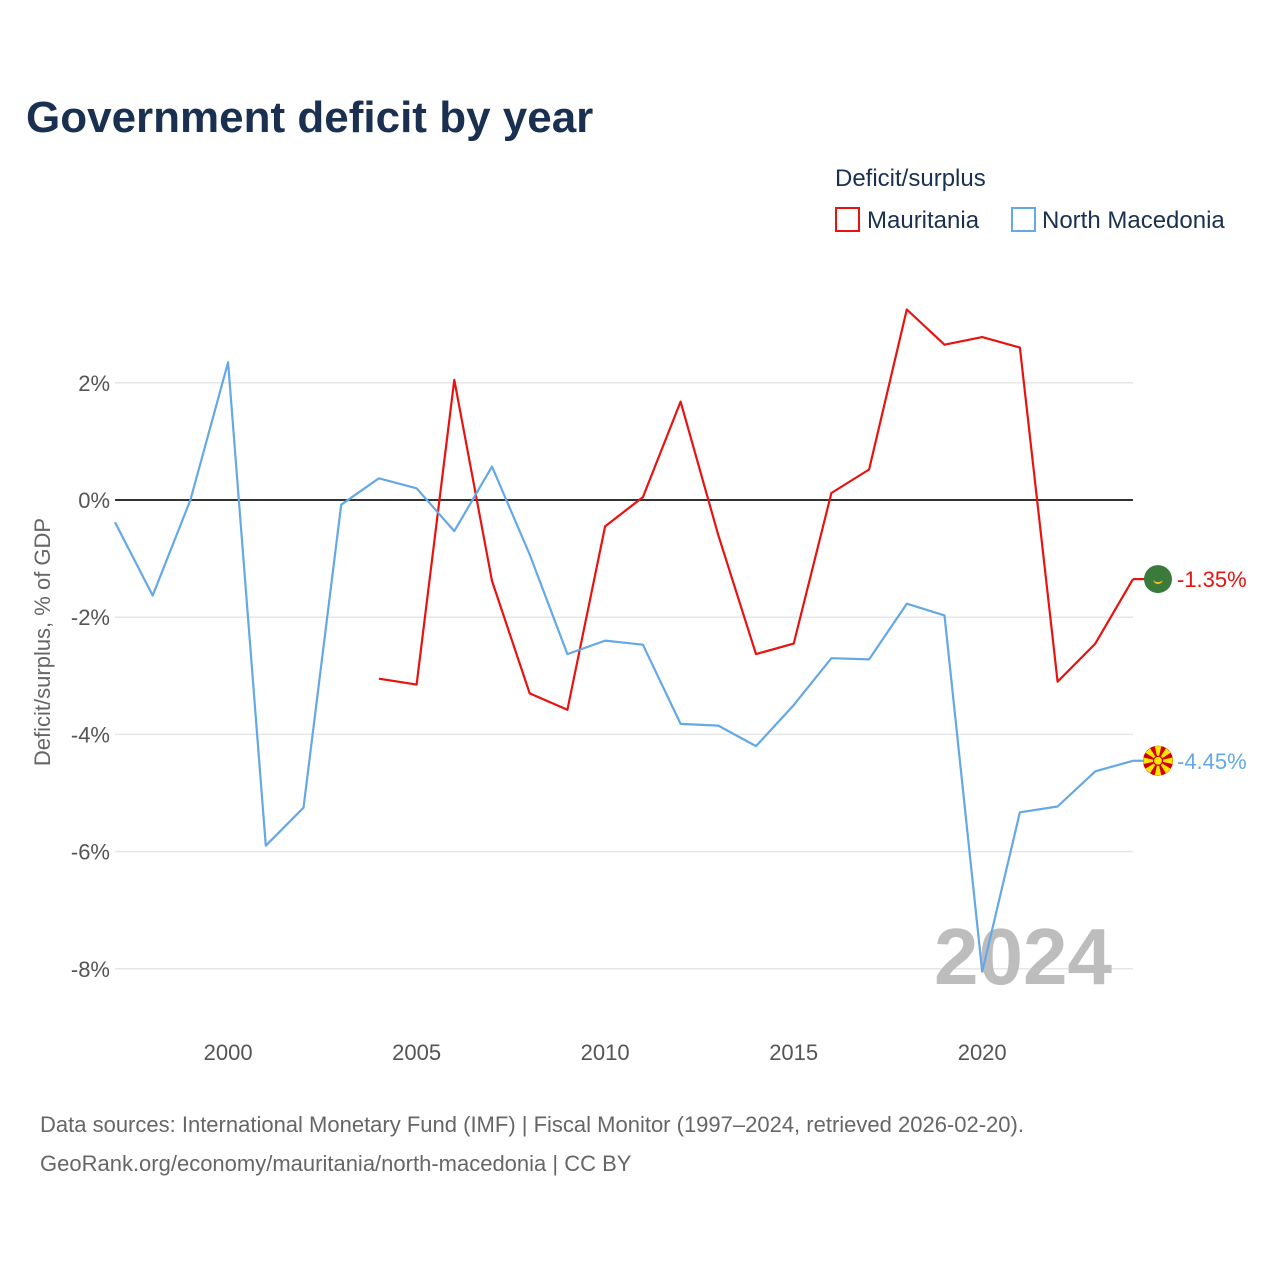 This screenshot has width=1280, height=1280. What do you see at coordinates (1023, 219) in the screenshot?
I see `legend-swatch-north-macedonia` at bounding box center [1023, 219].